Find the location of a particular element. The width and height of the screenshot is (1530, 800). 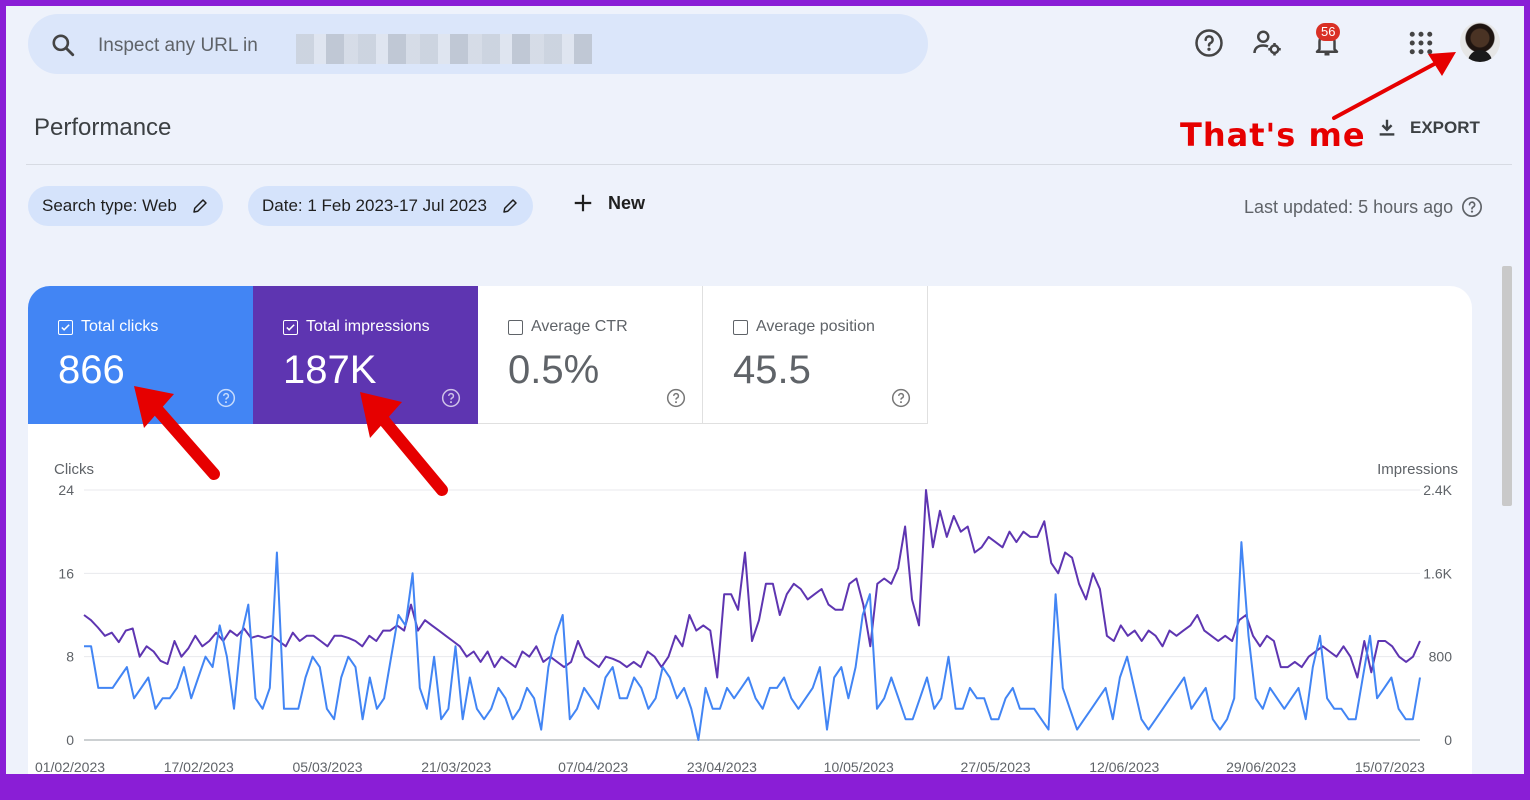

url-inspect-search: Inspect any URL in is located at coordinates (478, 44).